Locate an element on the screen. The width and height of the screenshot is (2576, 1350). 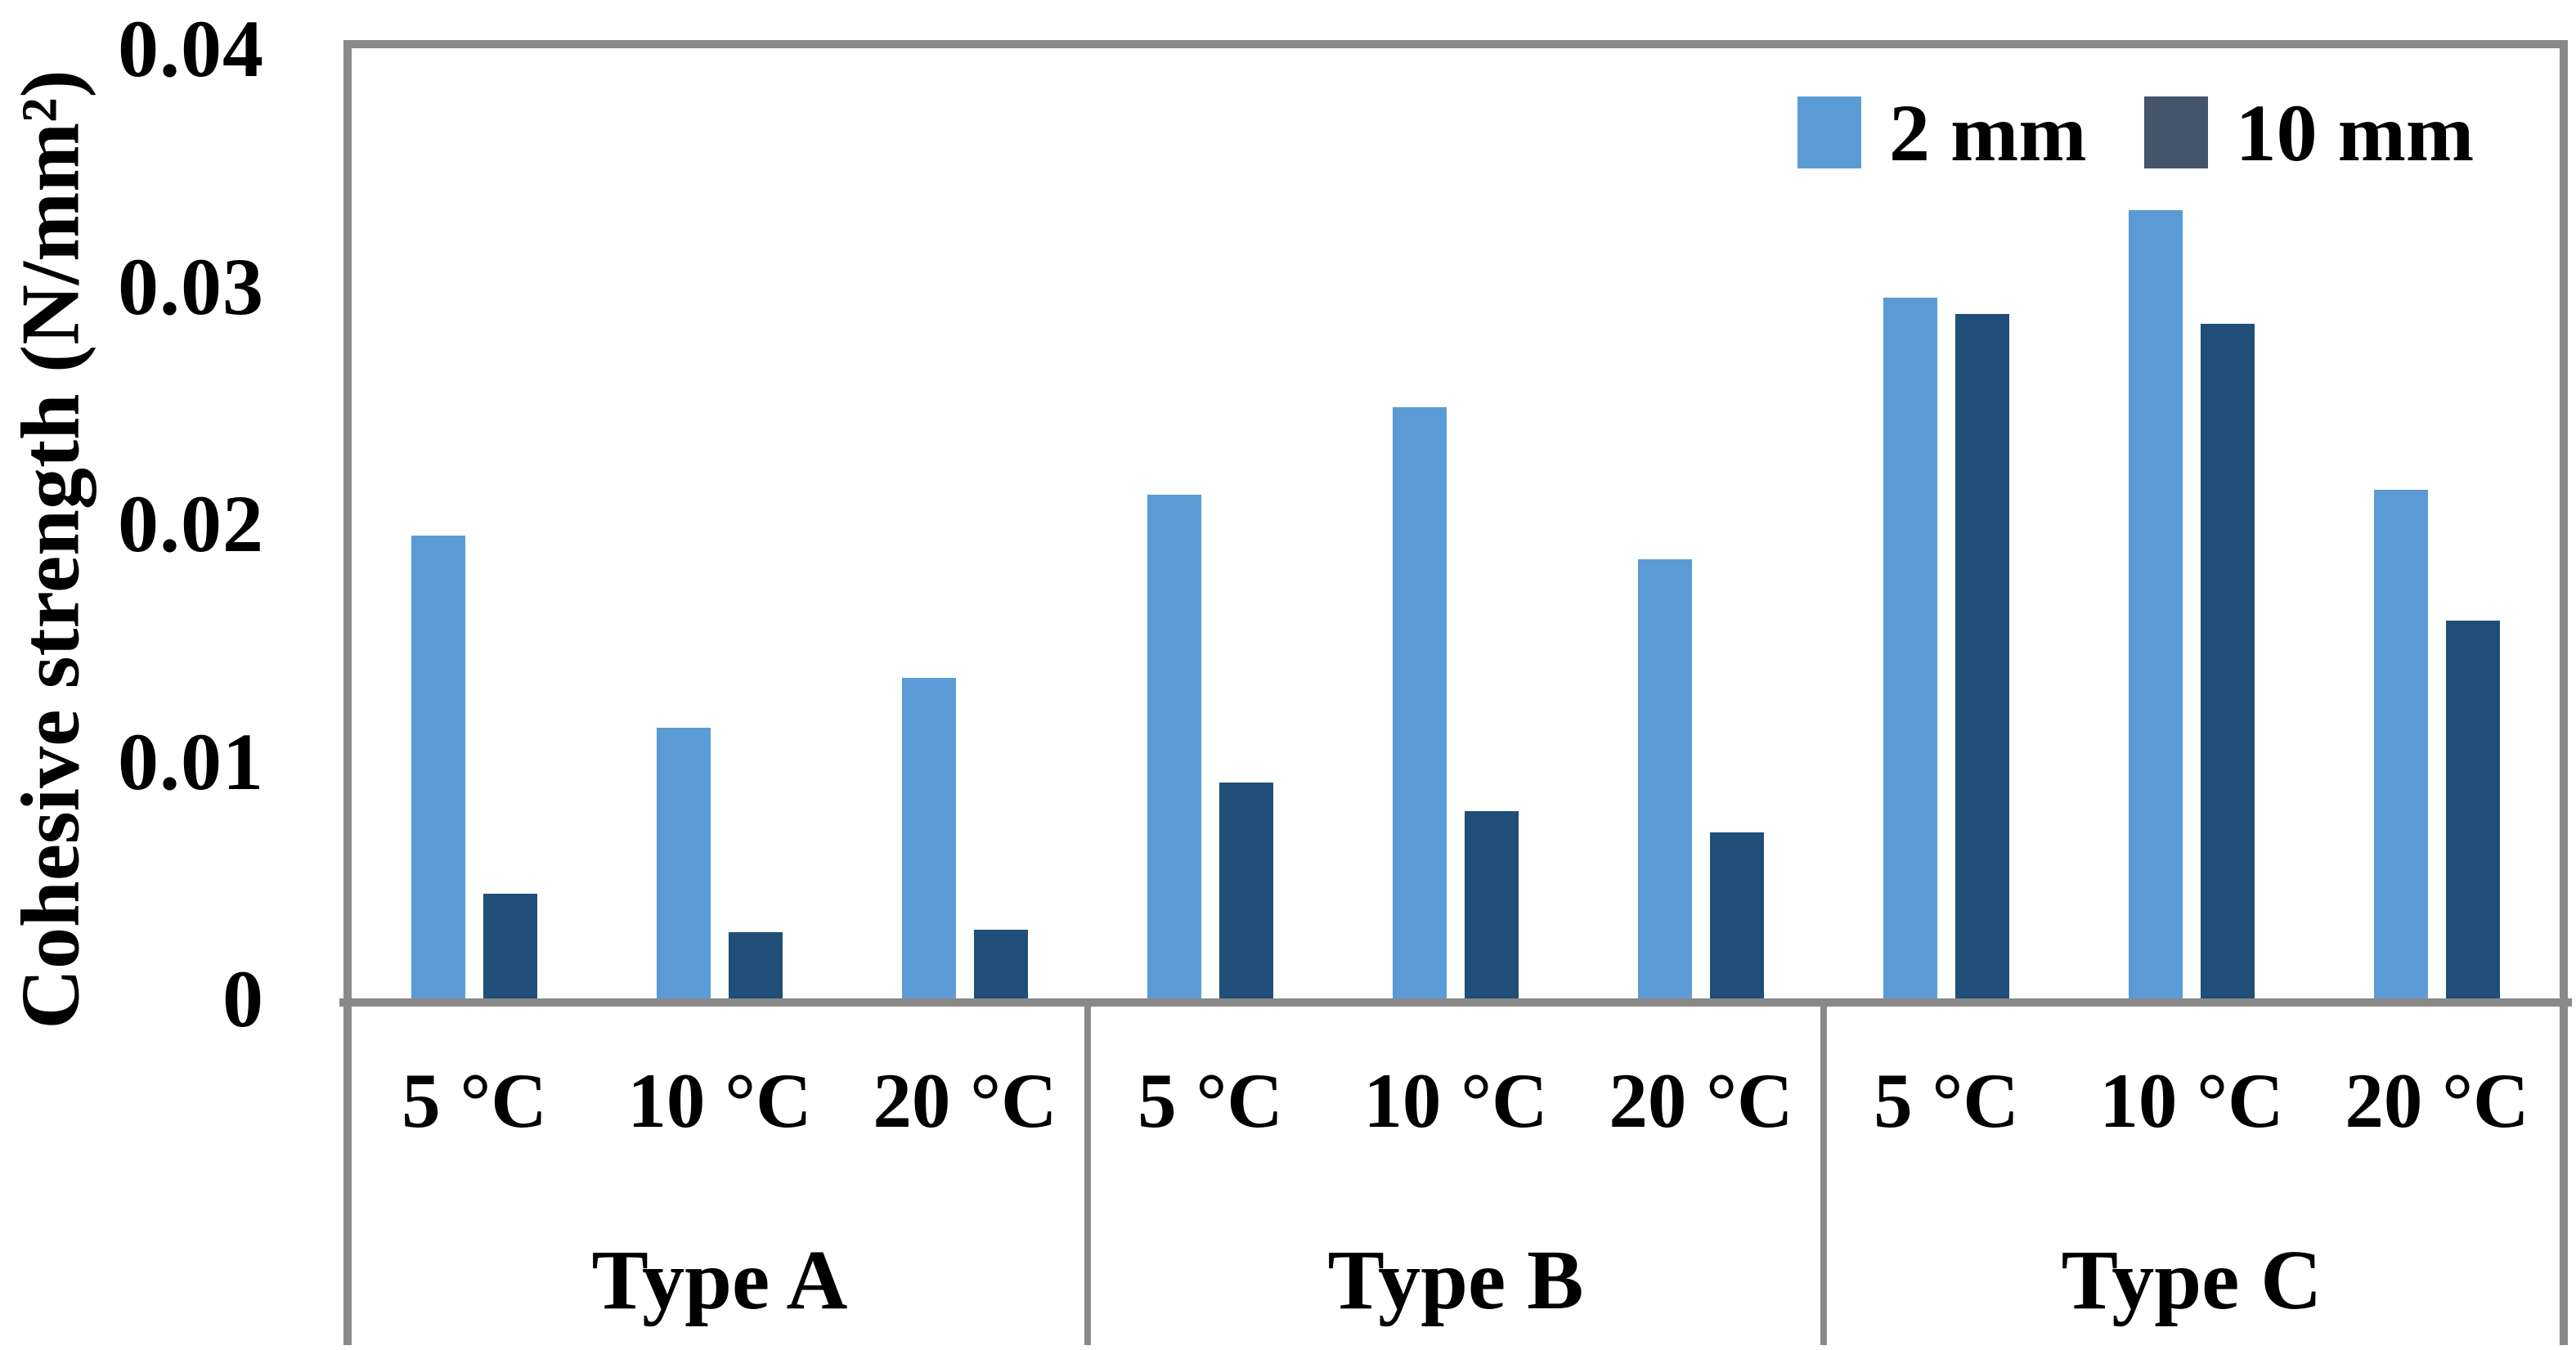
x-category-label-7: 10 °C is located at coordinates (2191, 1100).